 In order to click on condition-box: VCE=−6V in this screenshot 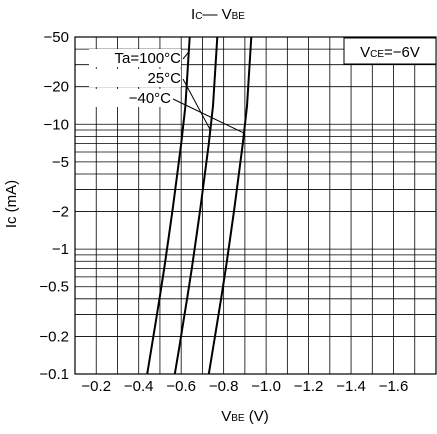, I will do `click(390, 51)`.